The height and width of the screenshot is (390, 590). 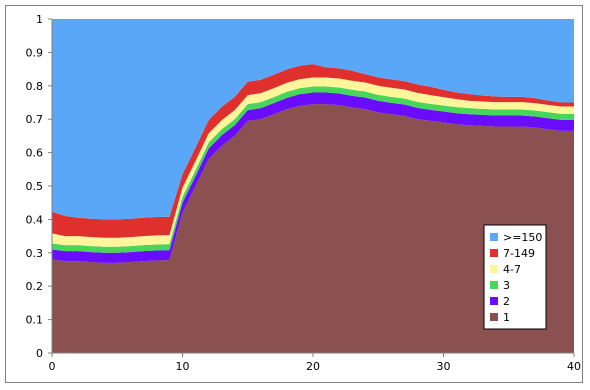 I want to click on y-tick-label: 0.9, so click(x=35, y=52).